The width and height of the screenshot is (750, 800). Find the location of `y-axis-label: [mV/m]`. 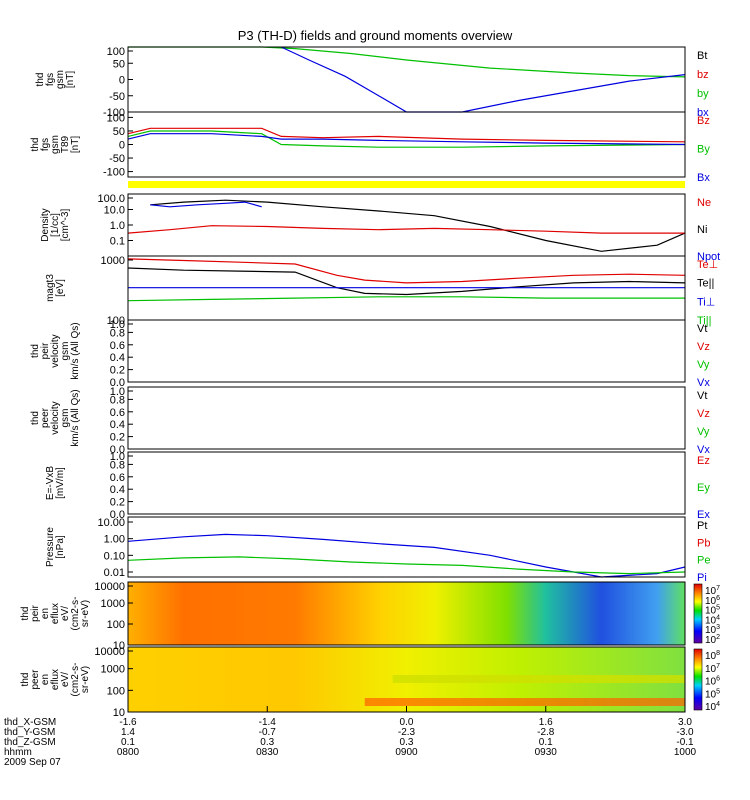

y-axis-label: [mV/m] is located at coordinates (60, 483).